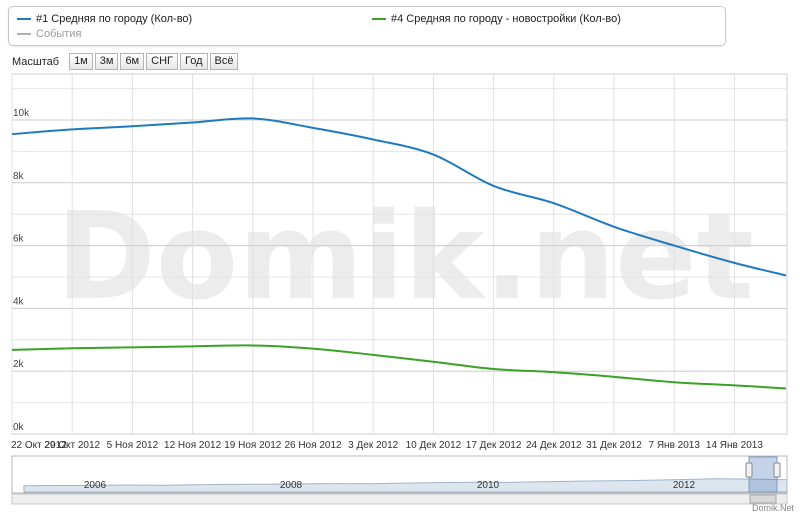 The width and height of the screenshot is (800, 516). What do you see at coordinates (614, 445) in the screenshot?
I see `x-tick-label: 31 Дек 2012` at bounding box center [614, 445].